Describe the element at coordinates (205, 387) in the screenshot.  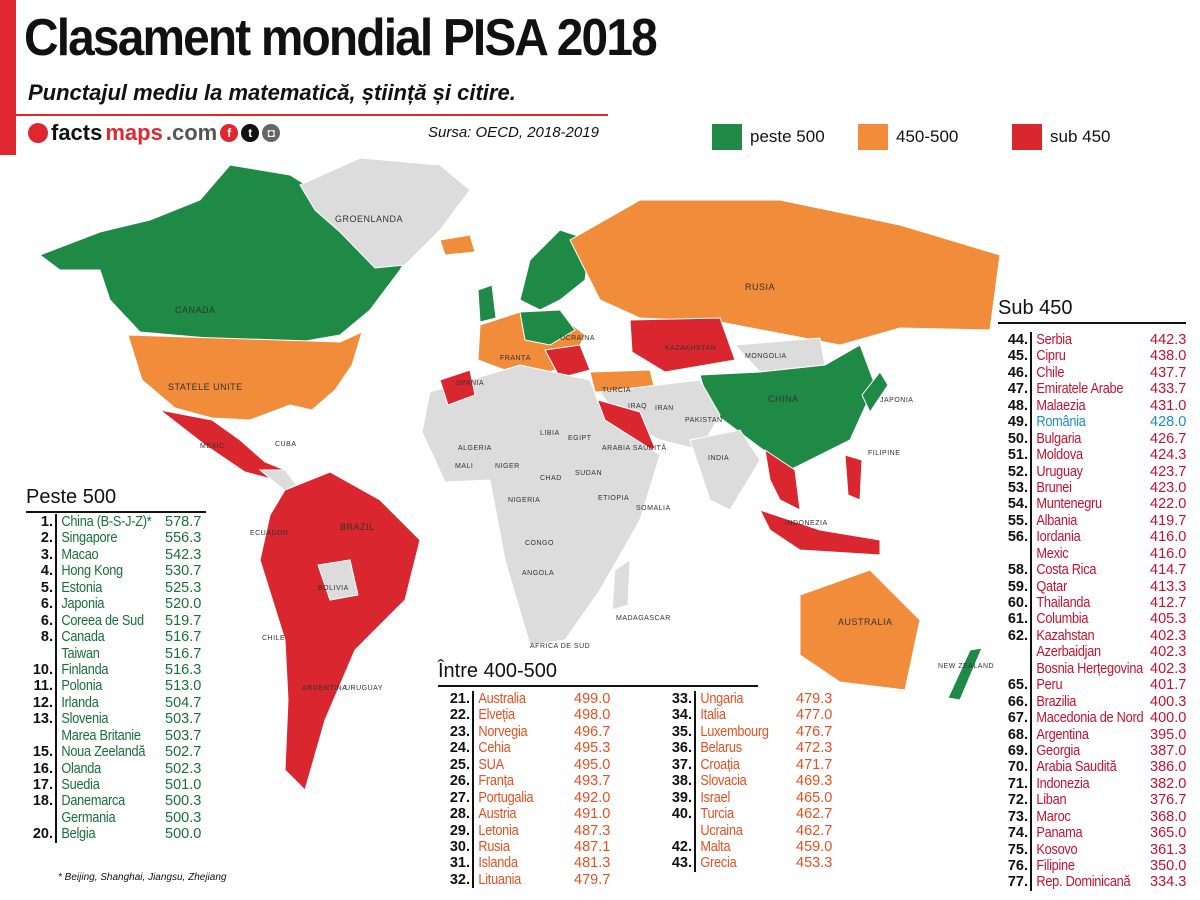
I see `map-label: STATELE UNITE` at that location.